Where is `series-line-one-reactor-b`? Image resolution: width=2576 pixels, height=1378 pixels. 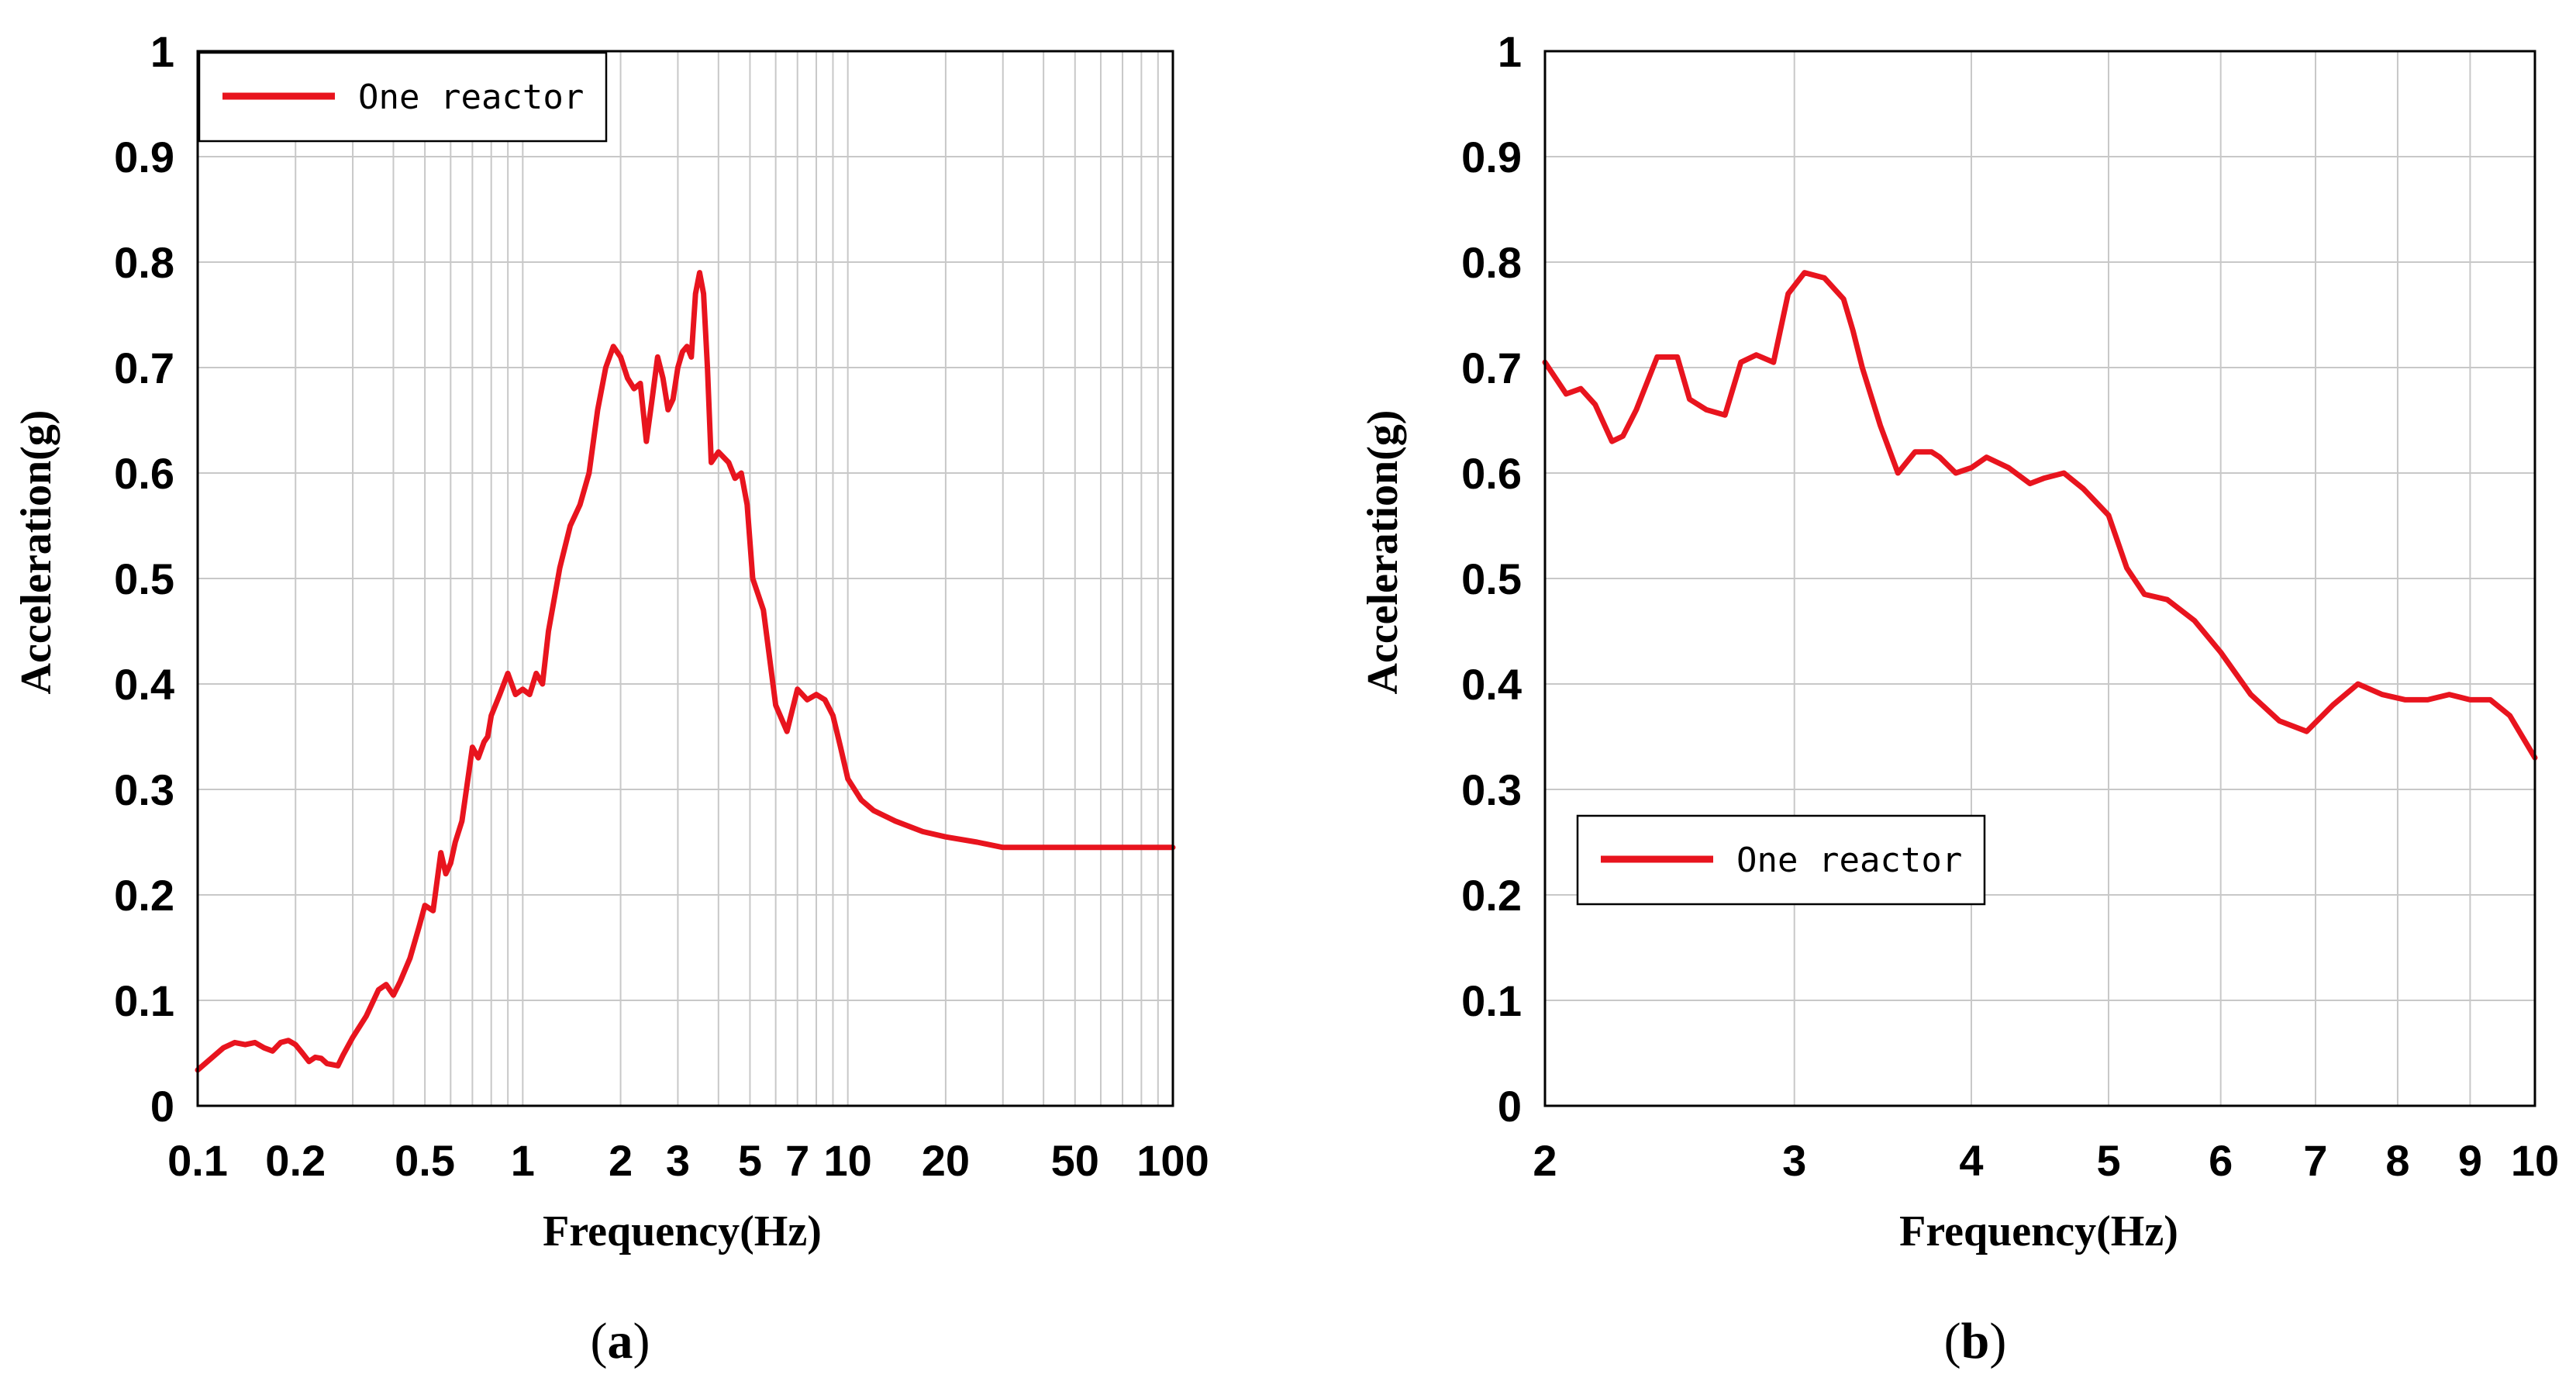
series-line-one-reactor-b is located at coordinates (2040, 515).